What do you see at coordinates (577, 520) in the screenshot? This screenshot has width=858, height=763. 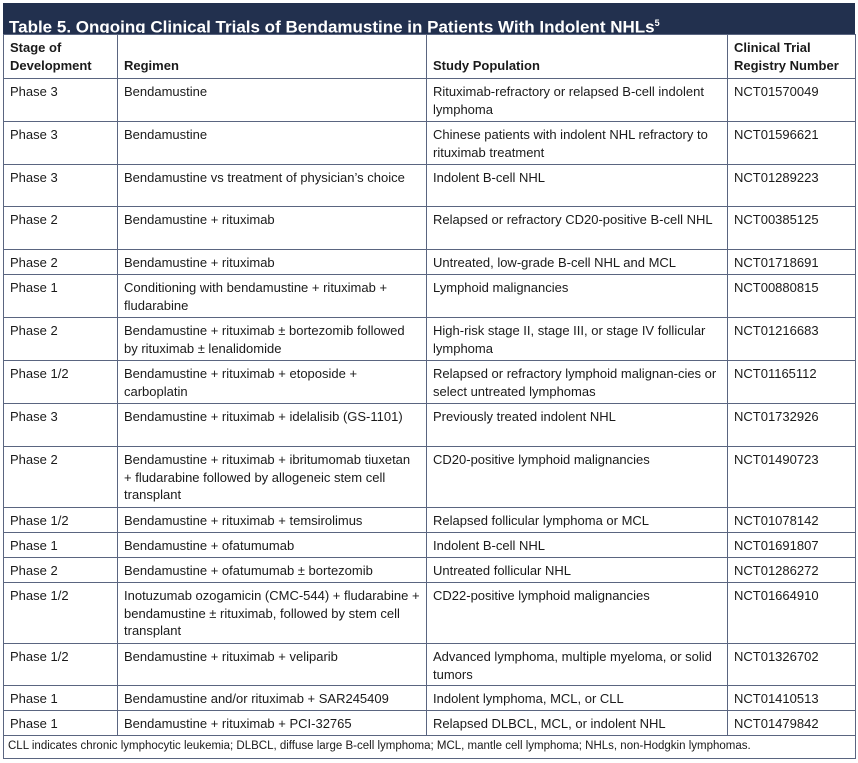 I see `cell-population: Relapsed follicular lymphoma or MCL` at bounding box center [577, 520].